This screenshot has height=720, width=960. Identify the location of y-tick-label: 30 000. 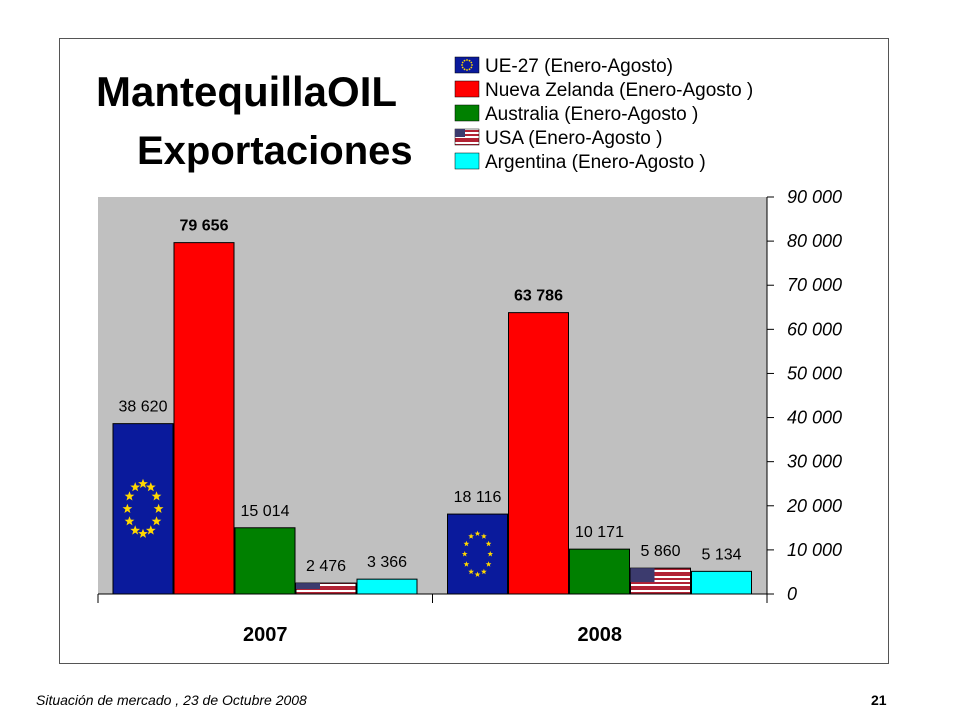
(814, 462).